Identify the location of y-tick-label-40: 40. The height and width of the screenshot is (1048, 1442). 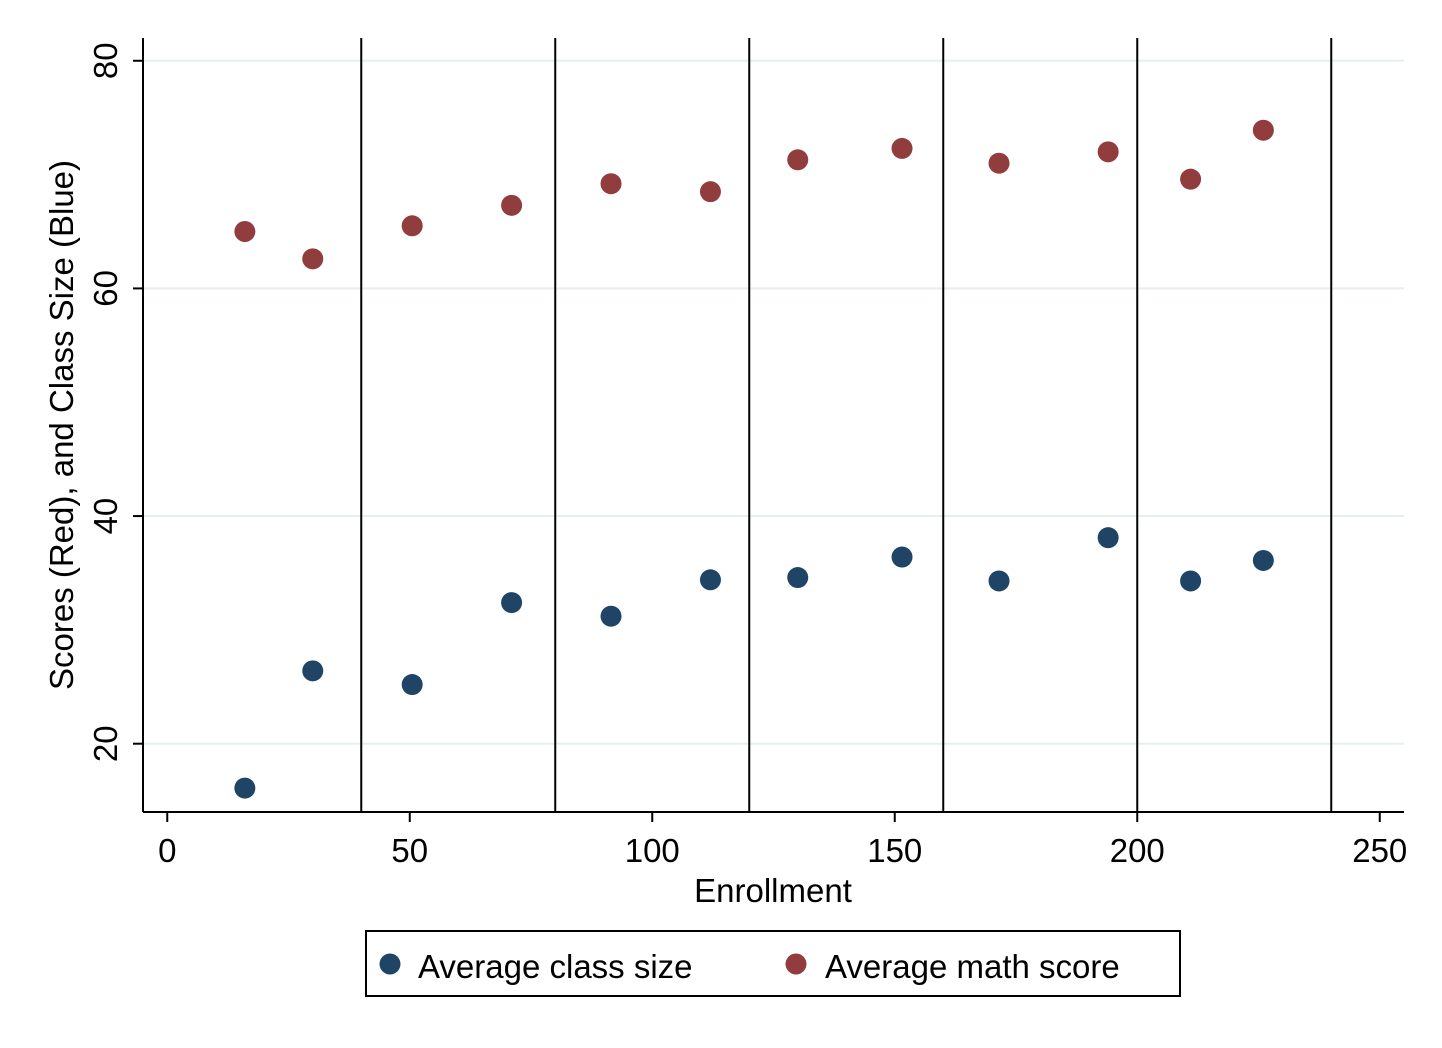
(105, 516).